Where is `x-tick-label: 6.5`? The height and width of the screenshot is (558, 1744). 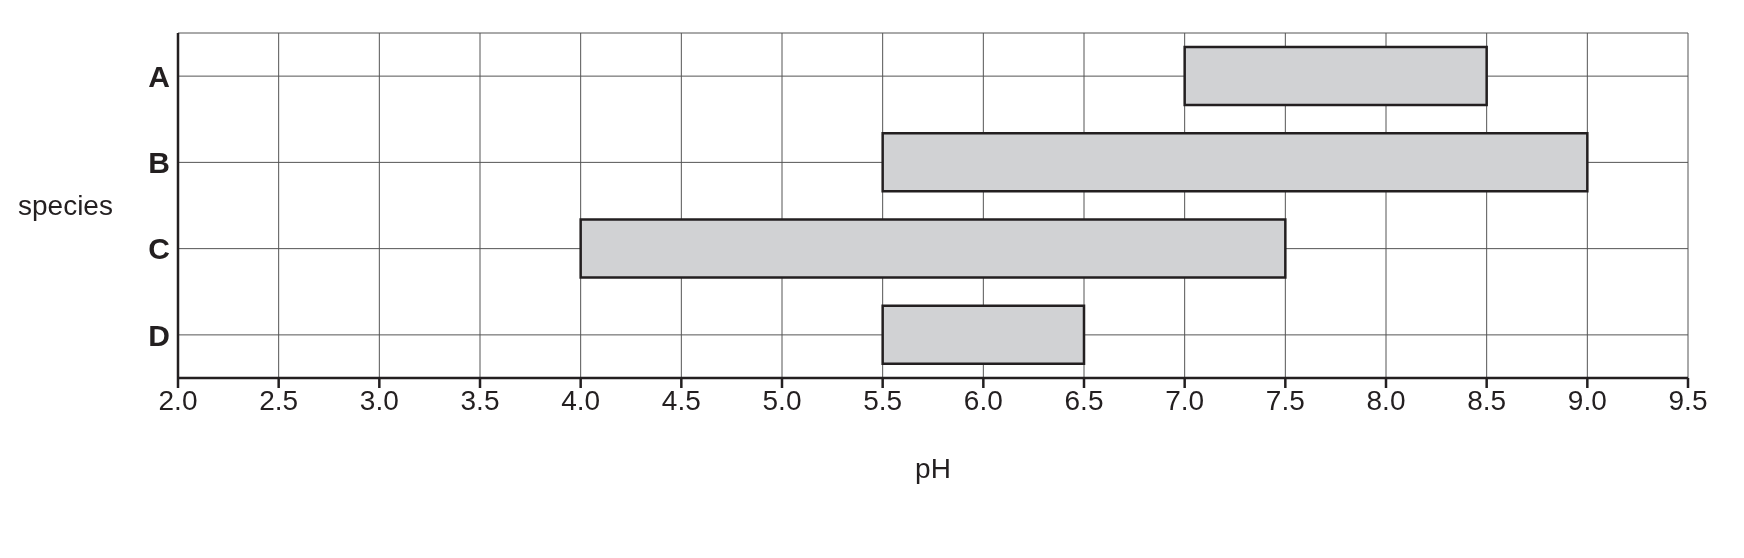
x-tick-label: 6.5 is located at coordinates (1084, 400).